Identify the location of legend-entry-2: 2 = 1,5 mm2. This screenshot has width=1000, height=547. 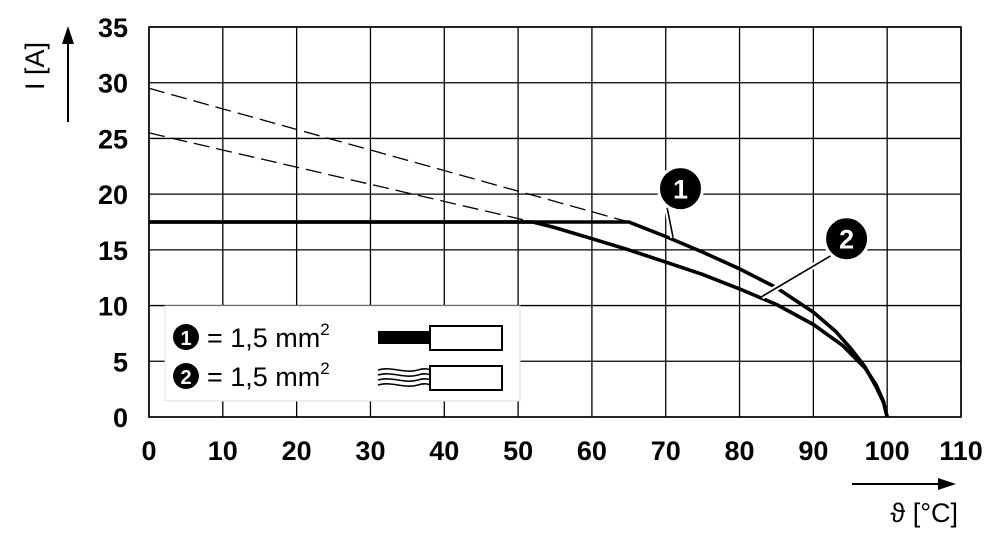
(338, 375).